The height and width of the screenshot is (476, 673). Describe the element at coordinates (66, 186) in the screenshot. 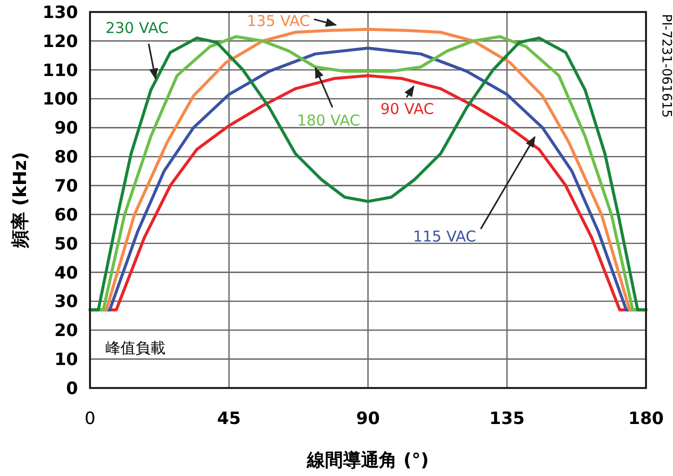

I see `y-tick-label: 70` at that location.